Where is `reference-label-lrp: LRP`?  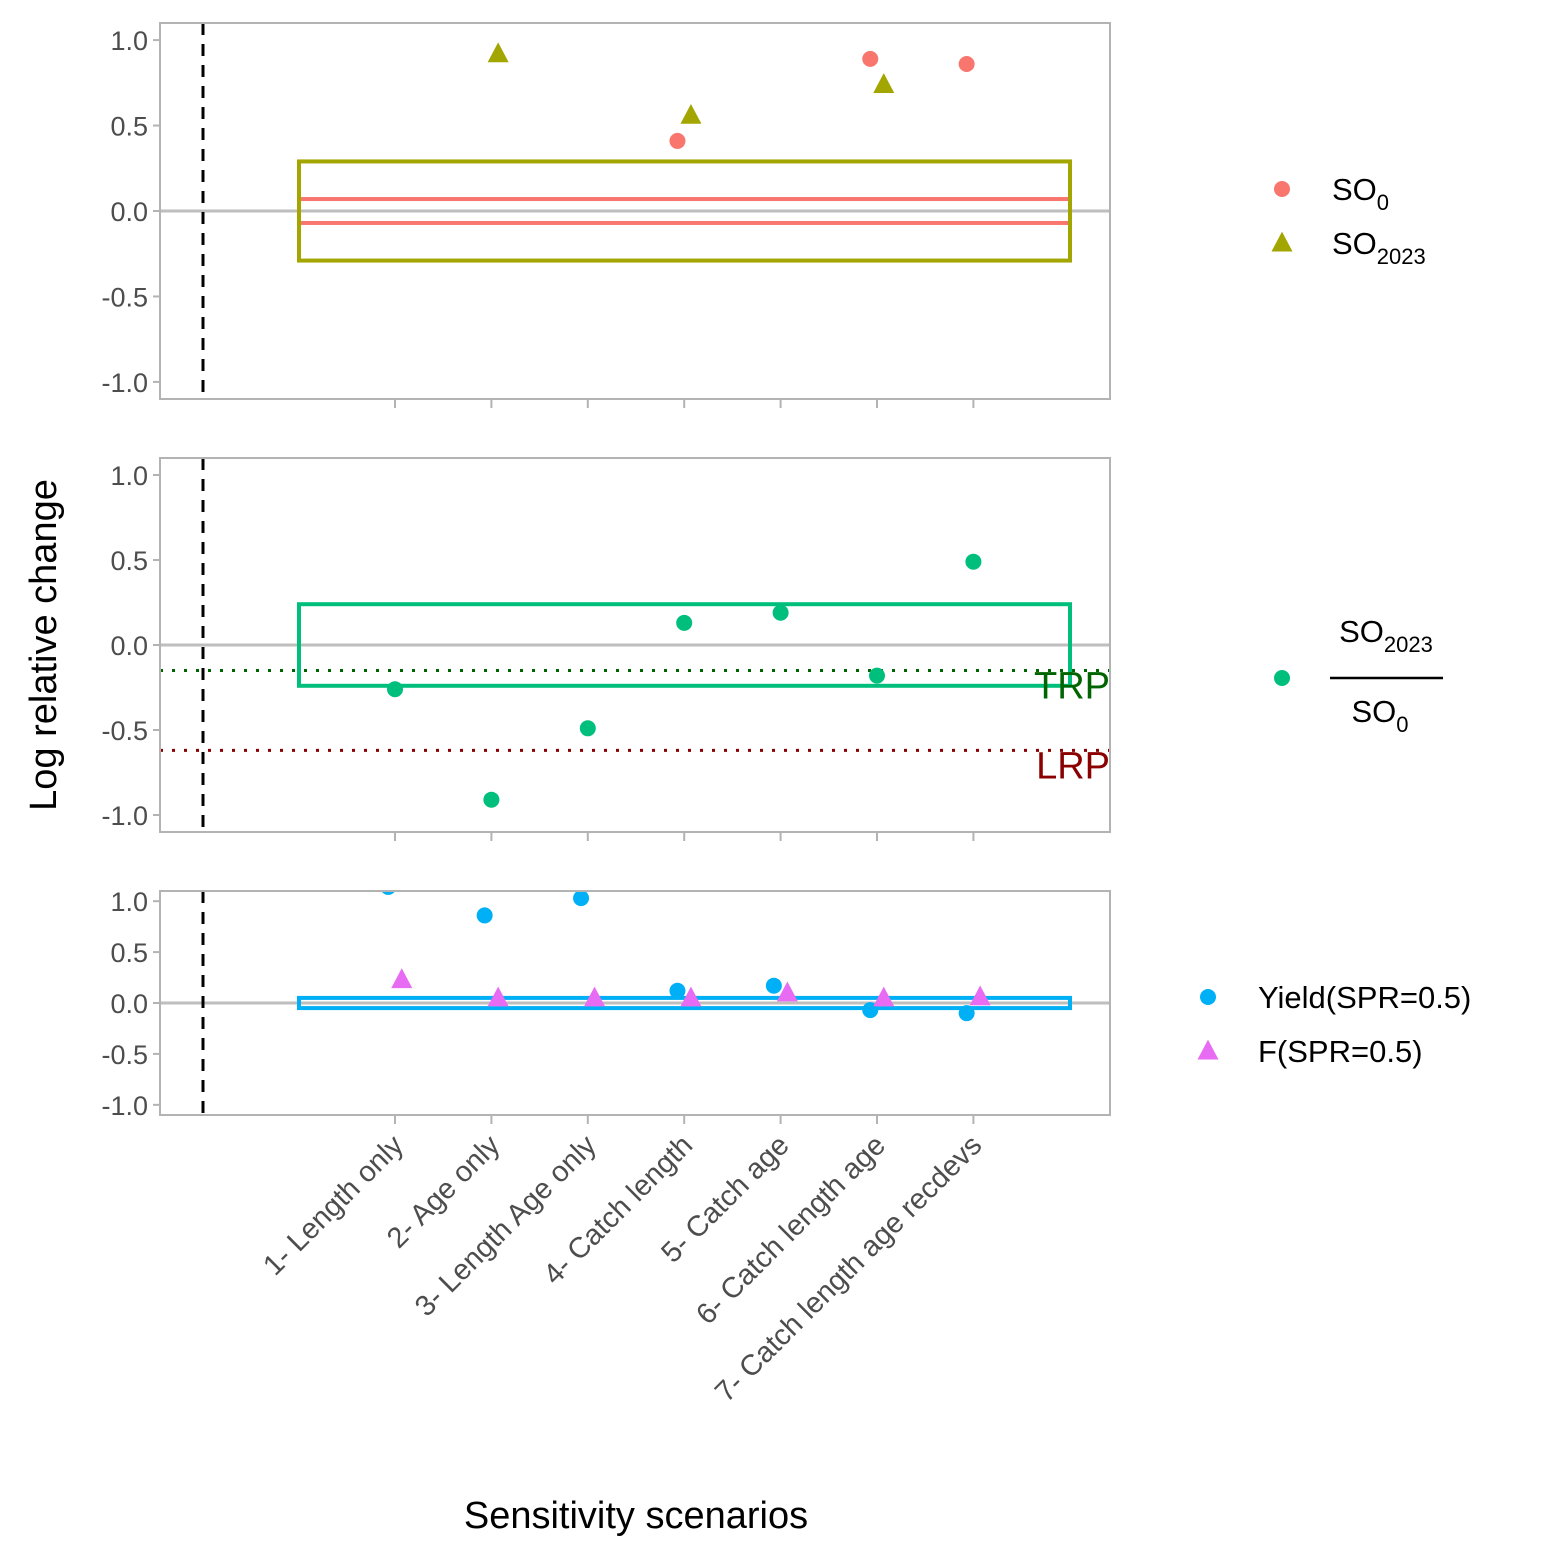 reference-label-lrp: LRP is located at coordinates (1073, 766).